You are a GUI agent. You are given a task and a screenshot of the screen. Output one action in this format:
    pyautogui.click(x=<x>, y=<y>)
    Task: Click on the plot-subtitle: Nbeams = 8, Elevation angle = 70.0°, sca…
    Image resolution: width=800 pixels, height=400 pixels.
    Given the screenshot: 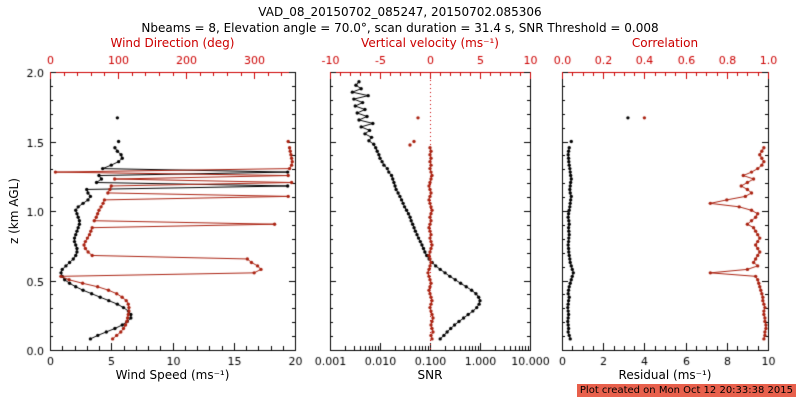 What is the action you would take?
    pyautogui.click(x=400, y=28)
    